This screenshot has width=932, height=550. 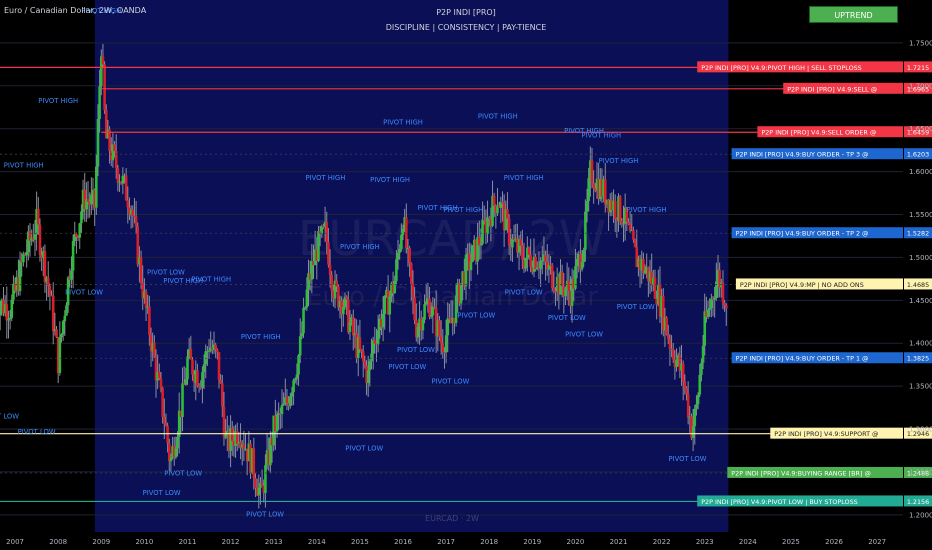 What do you see at coordinates (403, 542) in the screenshot?
I see `x-tick-label: 2016` at bounding box center [403, 542].